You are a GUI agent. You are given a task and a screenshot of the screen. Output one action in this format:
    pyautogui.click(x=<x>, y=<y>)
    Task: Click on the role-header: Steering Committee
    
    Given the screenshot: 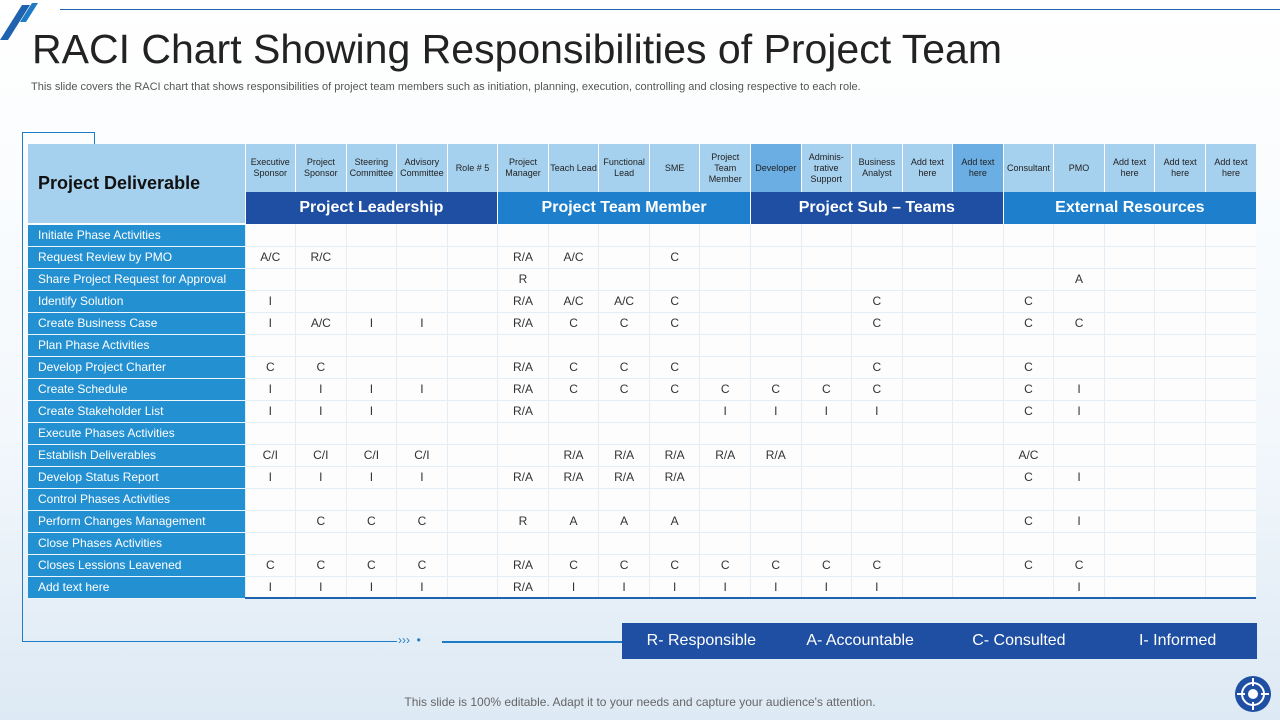 What is the action you would take?
    pyautogui.click(x=371, y=168)
    